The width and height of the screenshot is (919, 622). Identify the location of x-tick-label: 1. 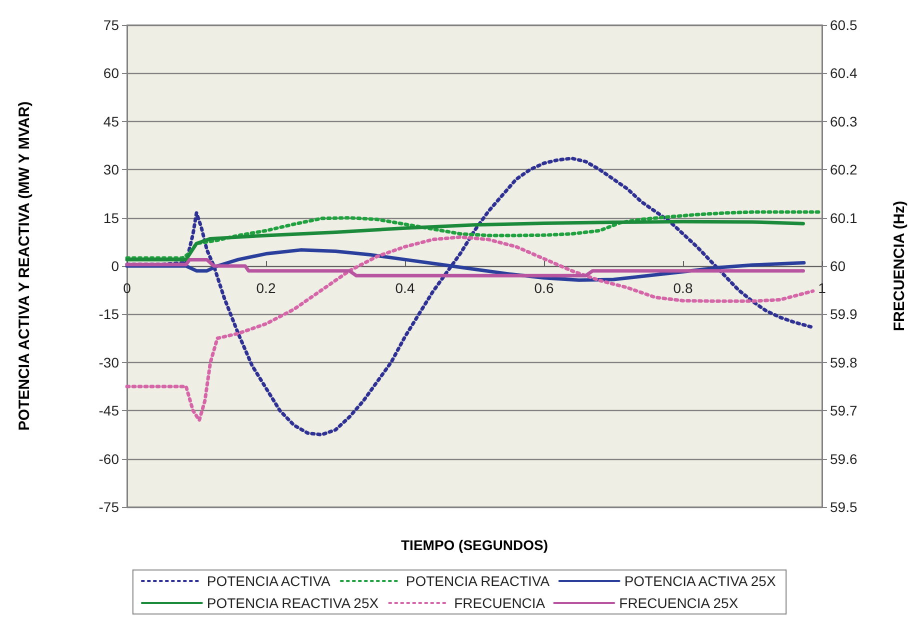
(822, 288).